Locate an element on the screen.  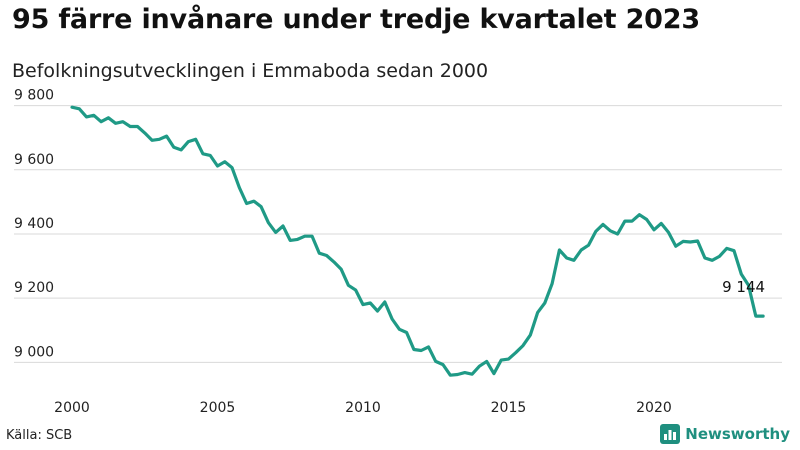
x-tick-label: 2010 is located at coordinates (363, 408).